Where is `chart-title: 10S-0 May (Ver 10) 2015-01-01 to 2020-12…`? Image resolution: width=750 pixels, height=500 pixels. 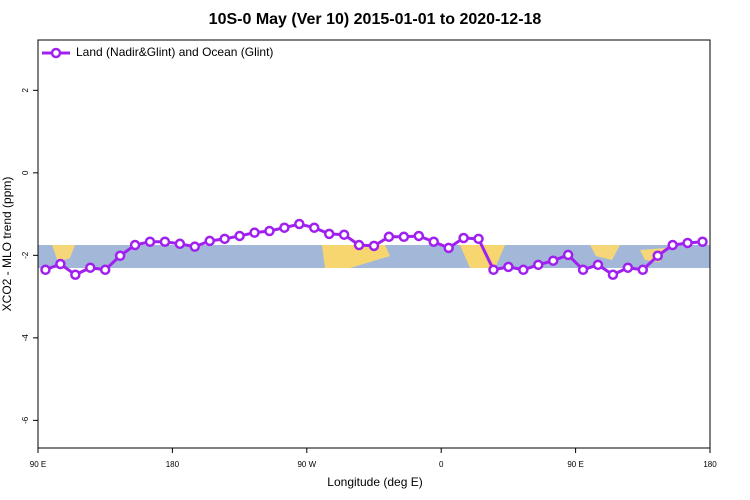
chart-title: 10S-0 May (Ver 10) 2015-01-01 to 2020-12… is located at coordinates (375, 19).